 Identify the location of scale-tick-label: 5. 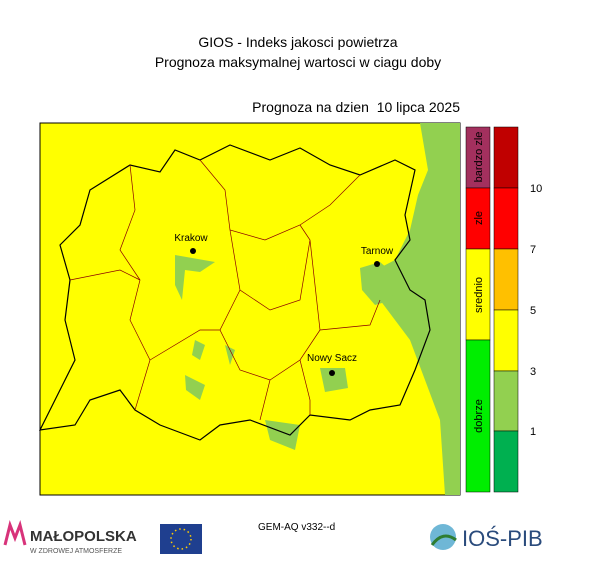
(533, 311).